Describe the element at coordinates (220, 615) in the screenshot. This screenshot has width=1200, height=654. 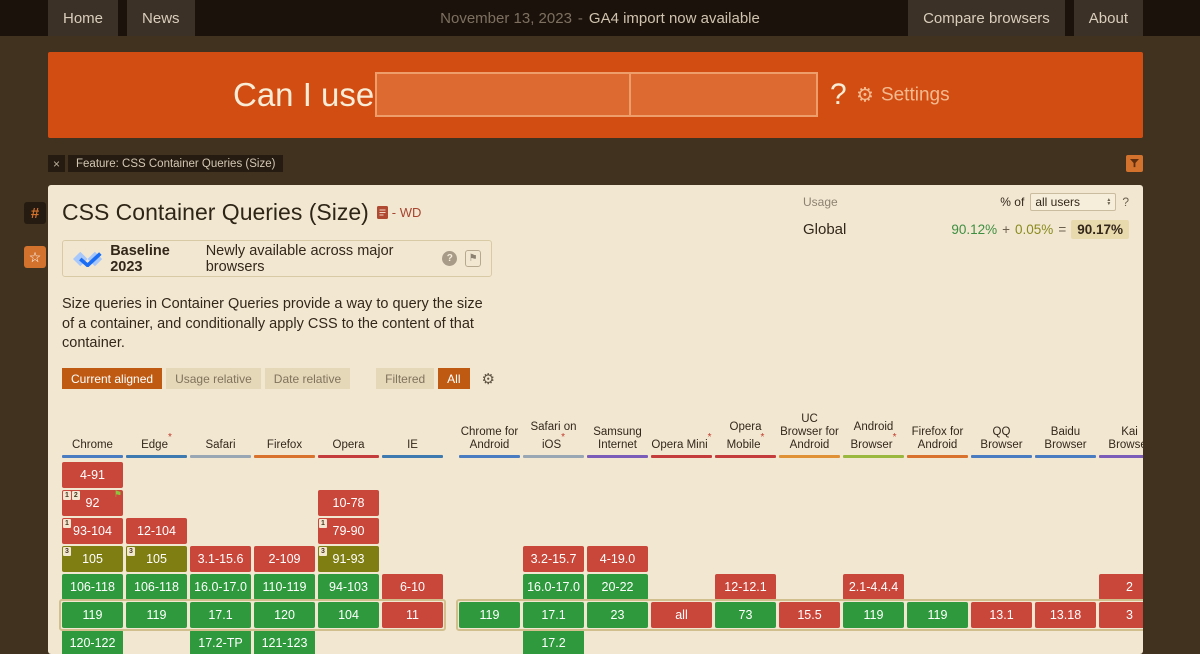
I see `support-cell-safari-17-1: 17.1` at that location.